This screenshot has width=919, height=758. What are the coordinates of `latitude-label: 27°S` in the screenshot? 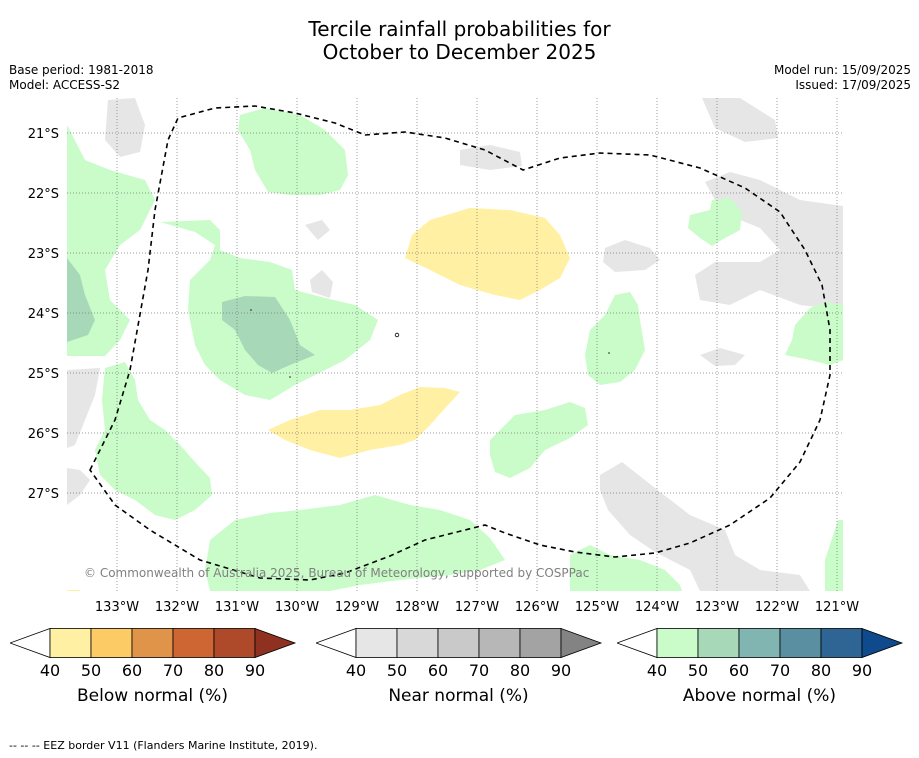 It's located at (43, 494).